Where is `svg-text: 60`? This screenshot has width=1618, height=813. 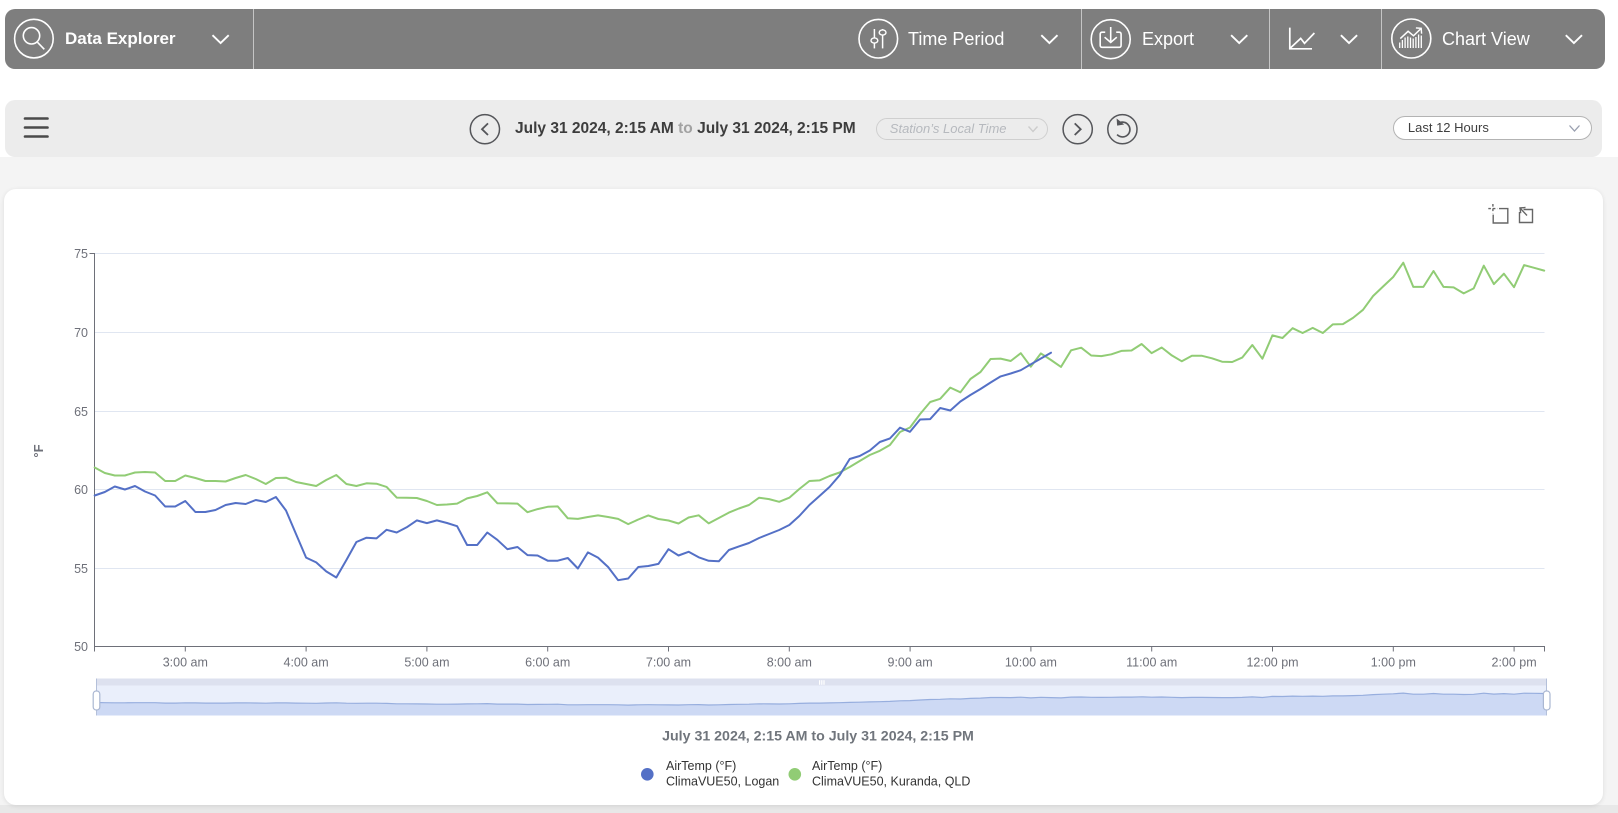 svg-text: 60 is located at coordinates (81, 490).